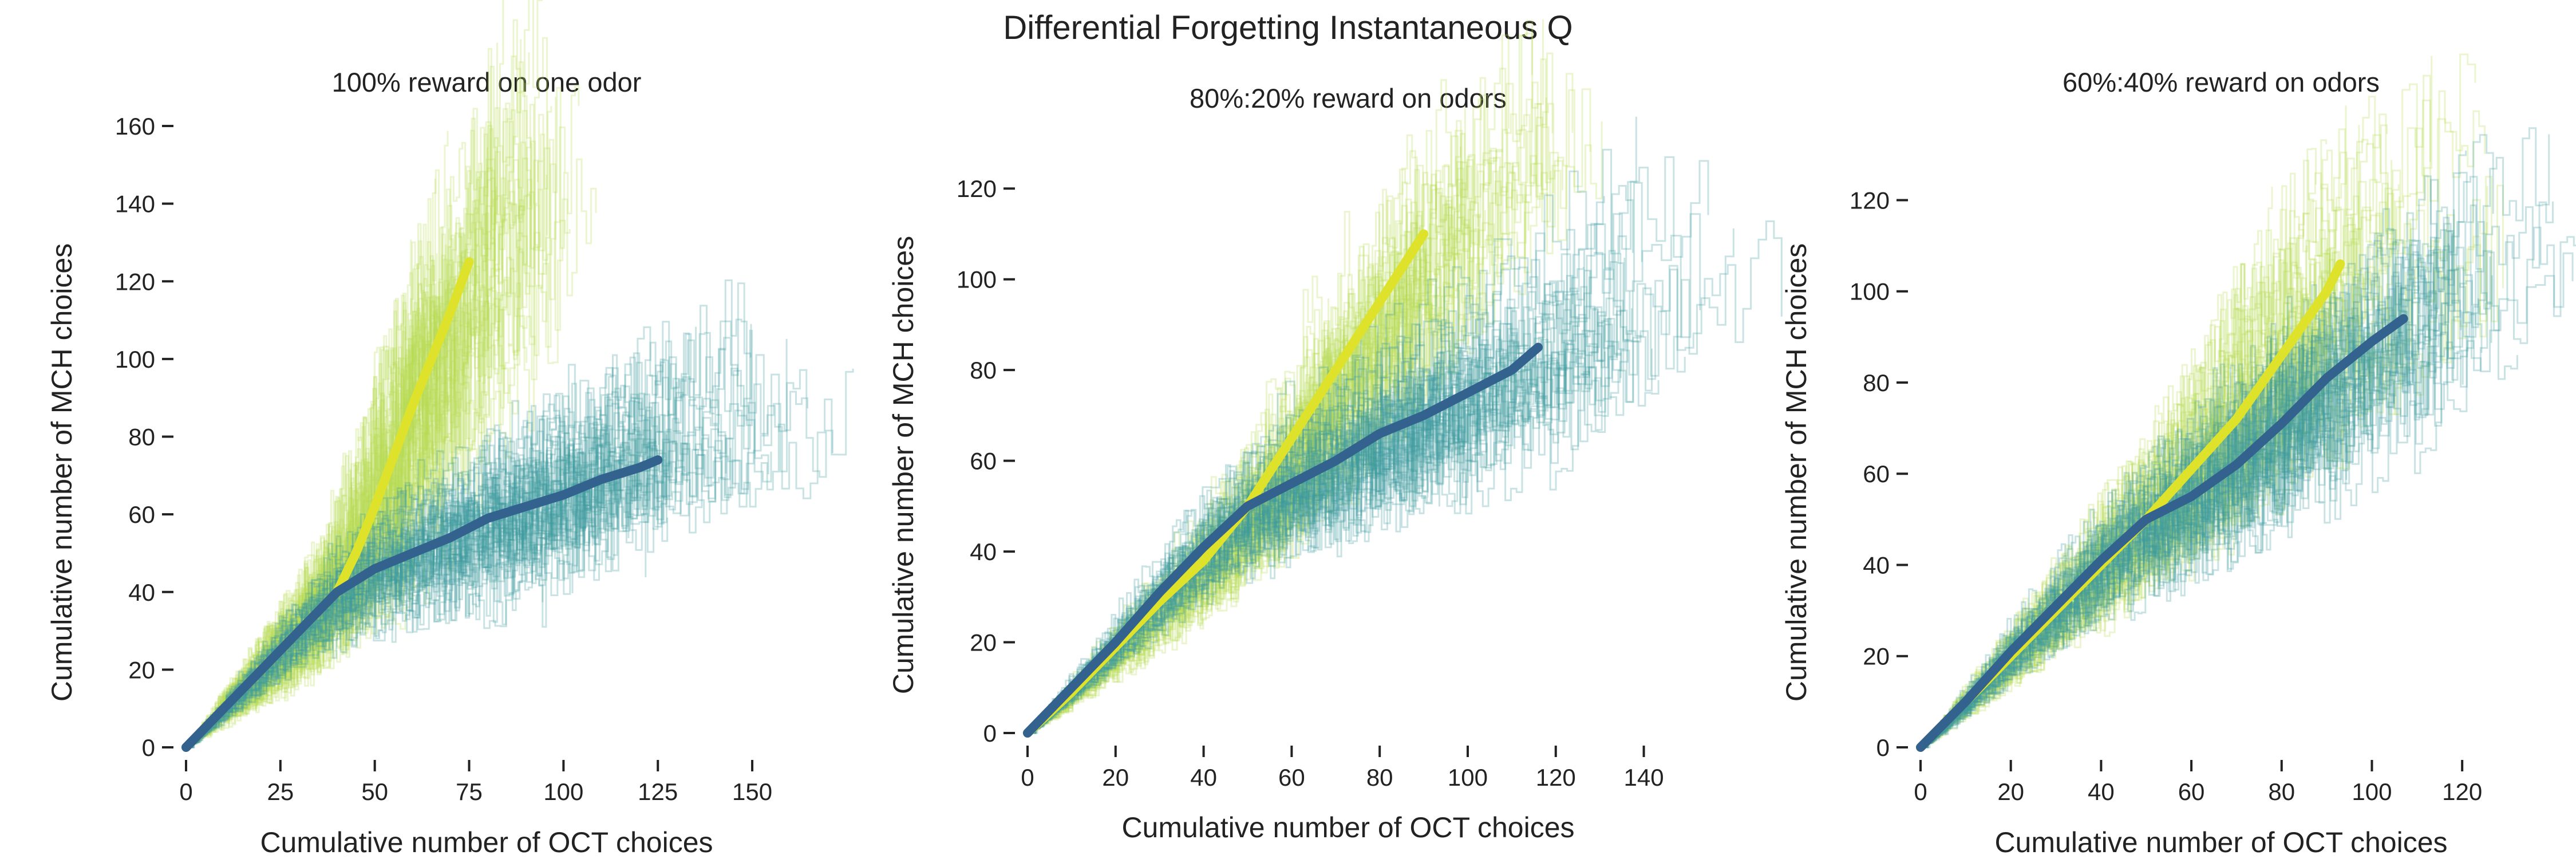  What do you see at coordinates (2010, 791) in the screenshot?
I see `x-tick-label: 20` at bounding box center [2010, 791].